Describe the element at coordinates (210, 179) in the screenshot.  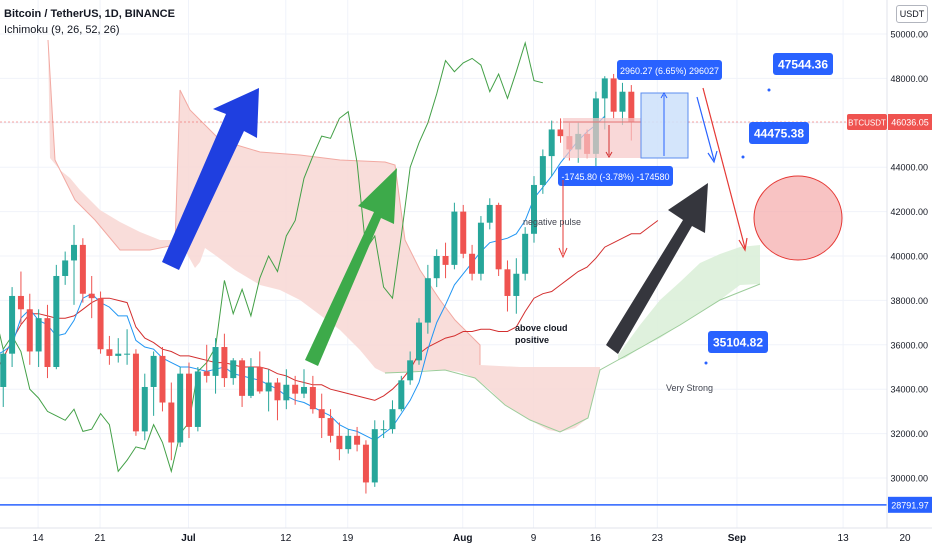
I see `blue-arrow` at that location.